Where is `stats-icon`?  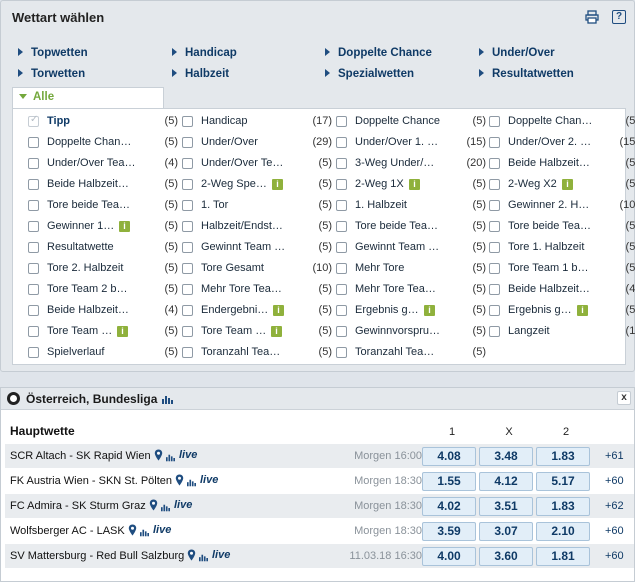 stats-icon is located at coordinates (203, 558).